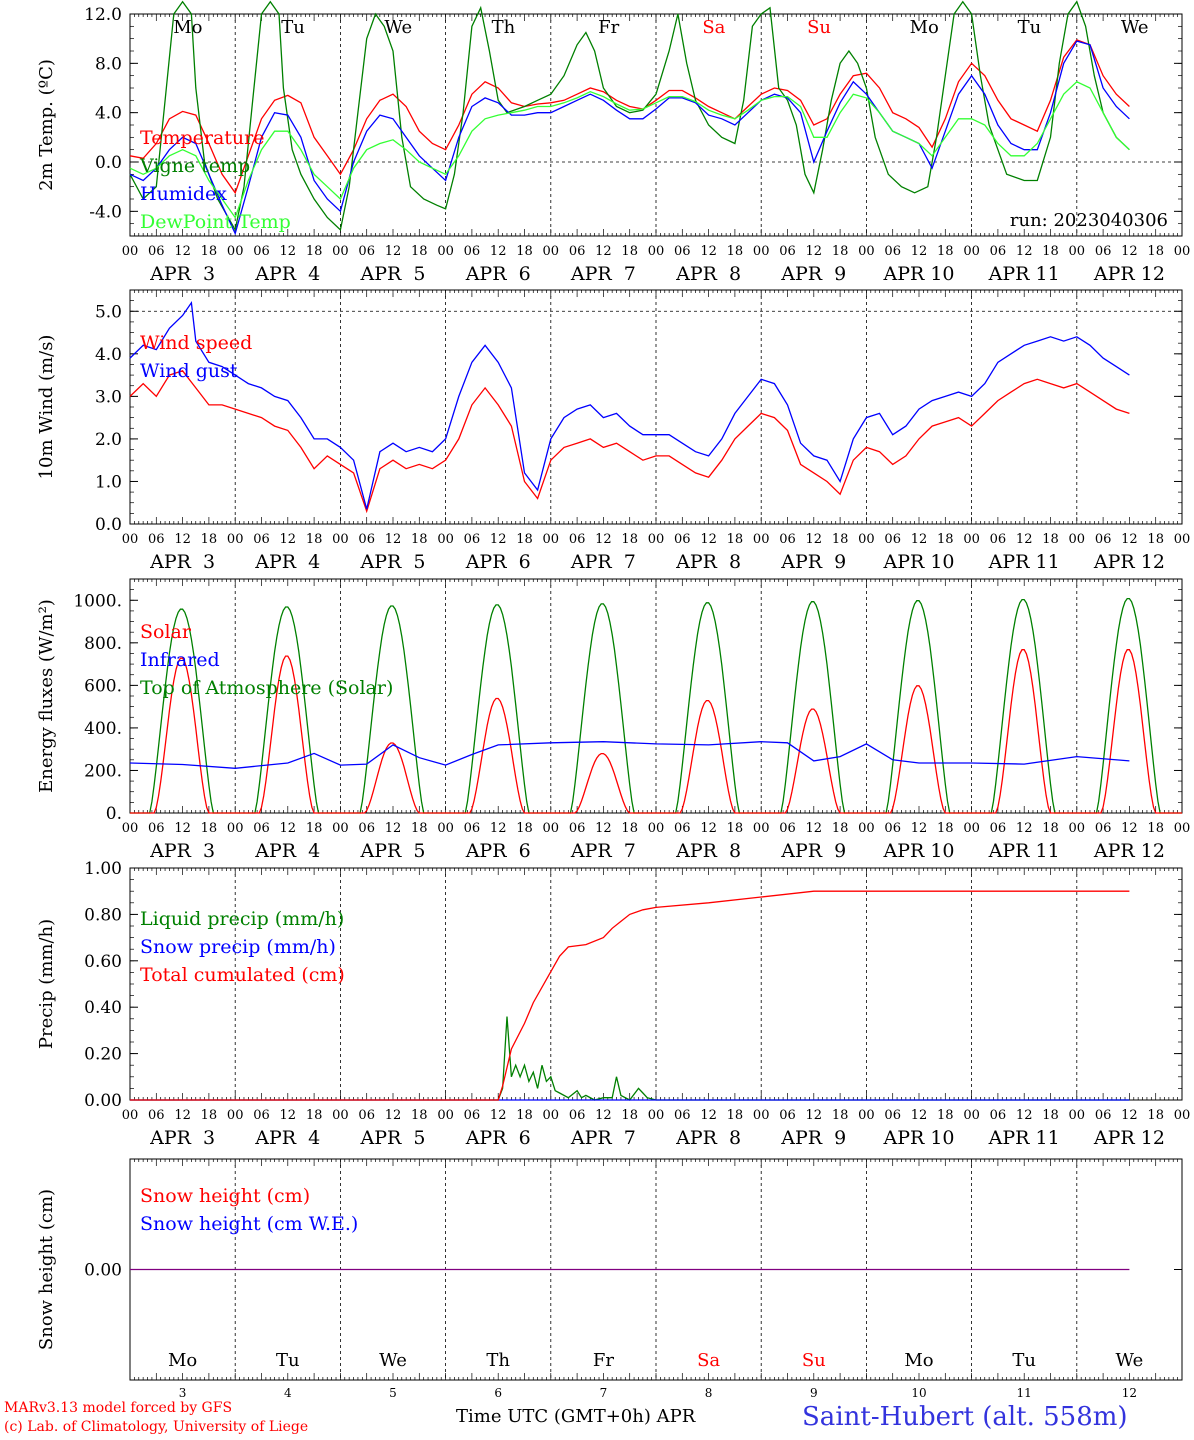 This screenshot has height=1440, width=1194. Describe the element at coordinates (242, 919) in the screenshot. I see `legend-entry: Liquid precip (mm/h)` at that location.